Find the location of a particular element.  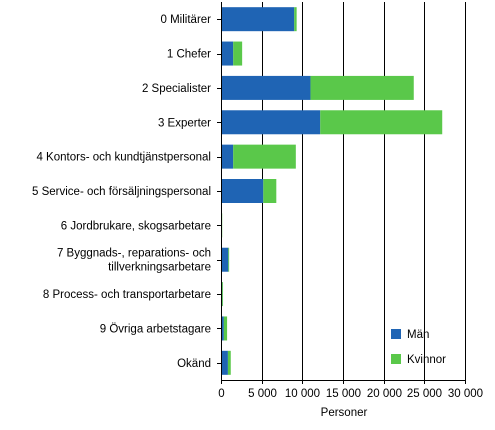

x-tick-label: 30 000 is located at coordinates (465, 394).